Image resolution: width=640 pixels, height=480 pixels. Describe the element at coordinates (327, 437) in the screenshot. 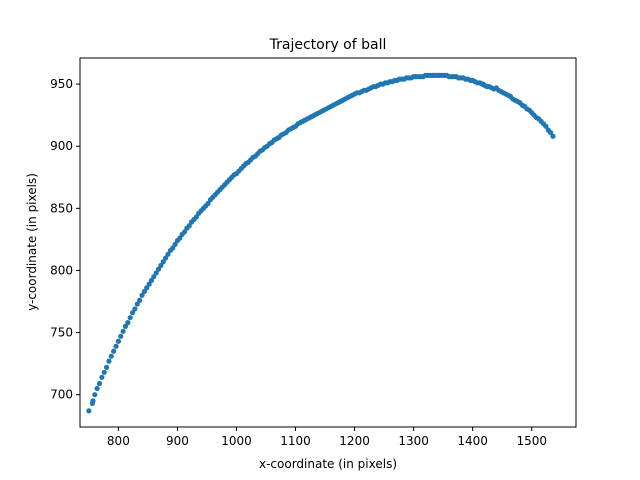

I see `x-axis-ticks: 800 900 1000 1100 1200 1300 1400 1500` at that location.